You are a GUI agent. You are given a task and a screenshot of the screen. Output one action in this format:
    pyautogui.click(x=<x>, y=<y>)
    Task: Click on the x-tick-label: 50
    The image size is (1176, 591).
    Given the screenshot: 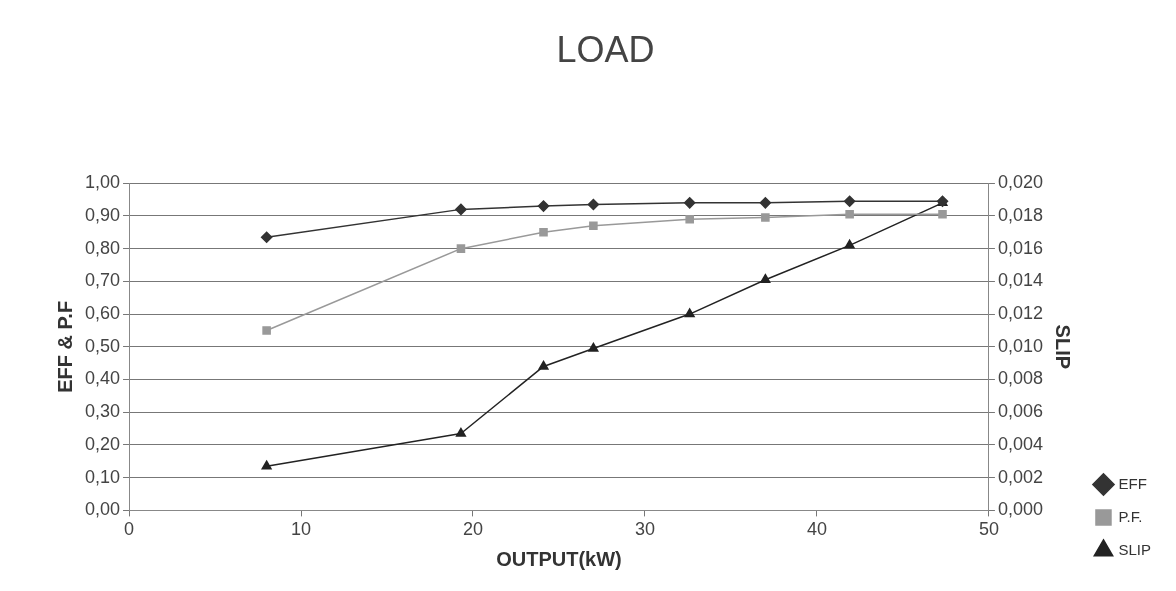 What is the action you would take?
    pyautogui.click(x=988, y=529)
    